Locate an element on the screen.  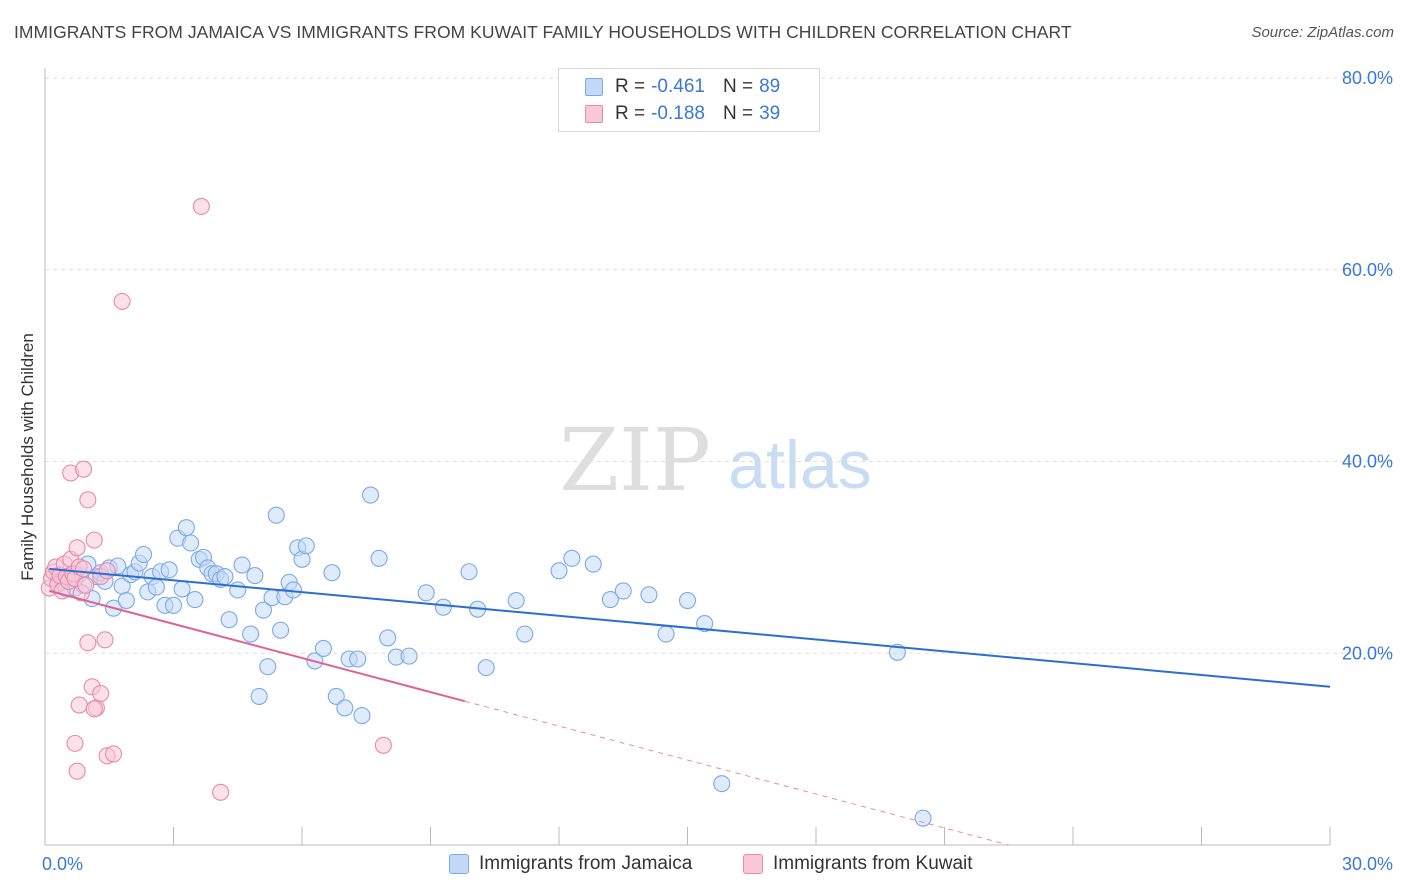
series-swatch-jamaica is located at coordinates (459, 864).